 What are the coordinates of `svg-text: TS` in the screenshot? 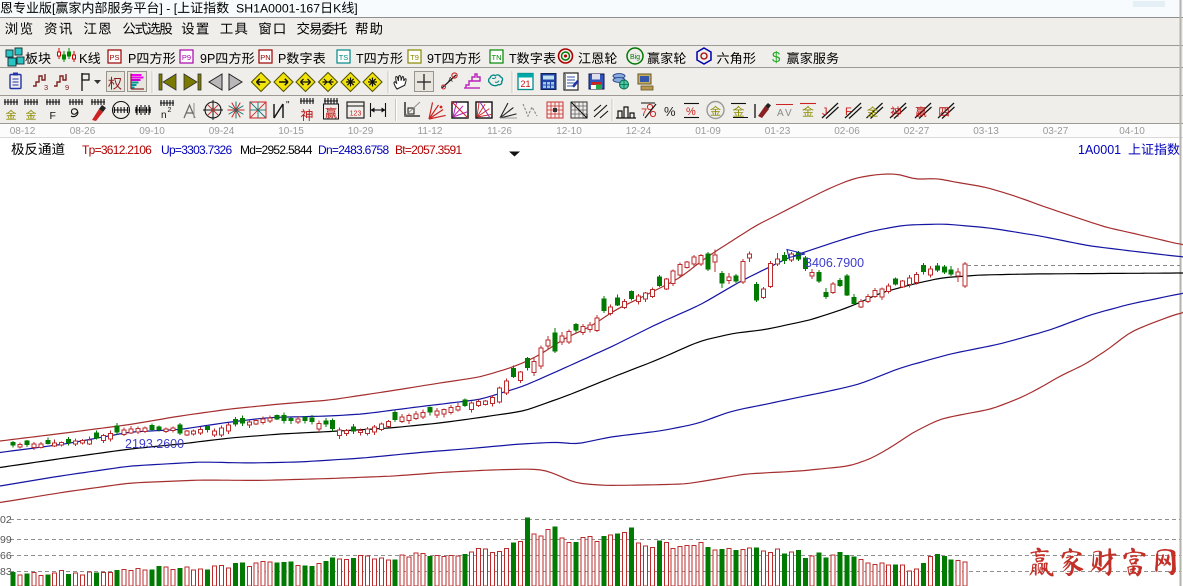 It's located at (344, 57).